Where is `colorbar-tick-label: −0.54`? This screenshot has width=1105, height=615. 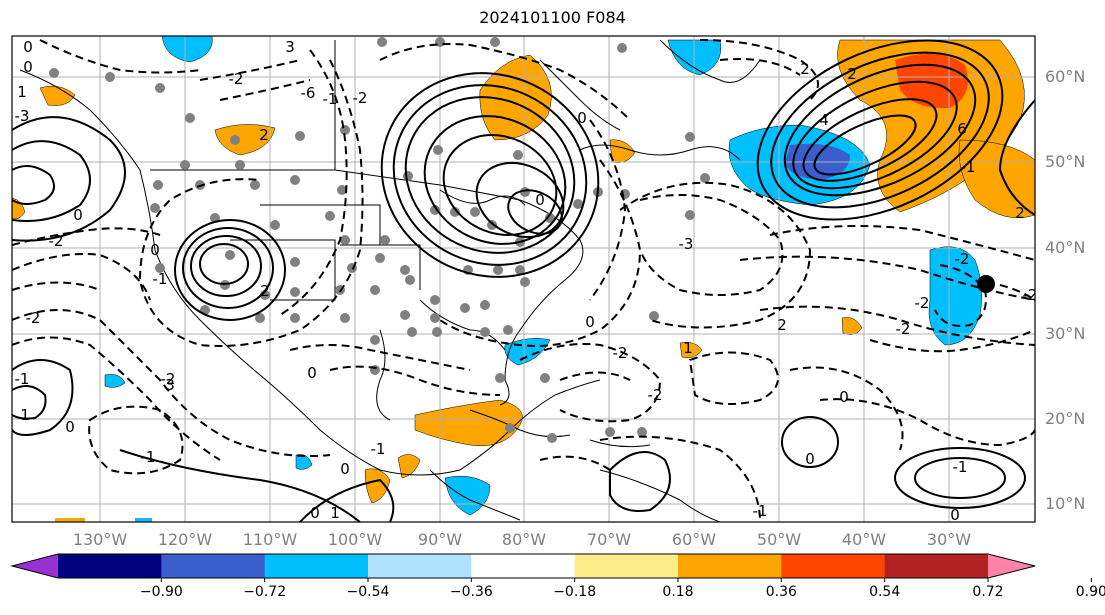
colorbar-tick-label: −0.54 is located at coordinates (368, 592).